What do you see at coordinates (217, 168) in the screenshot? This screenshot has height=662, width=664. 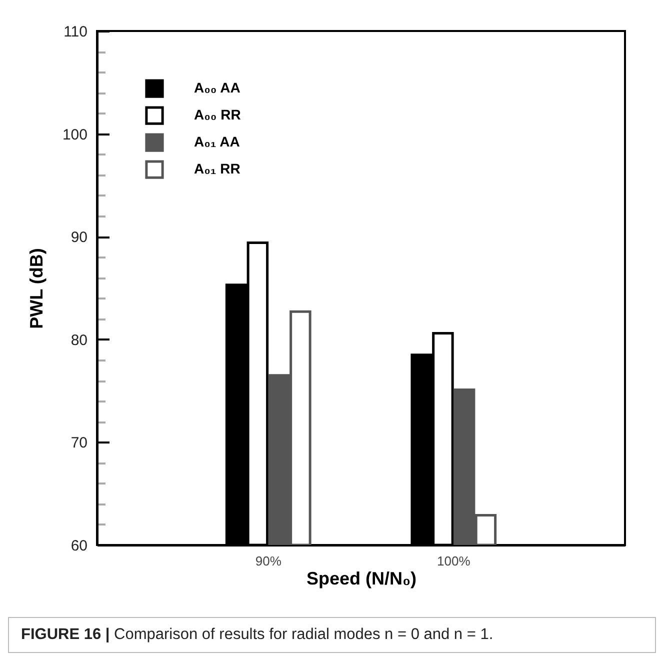 I see `legend-label: A₀₁ RR` at bounding box center [217, 168].